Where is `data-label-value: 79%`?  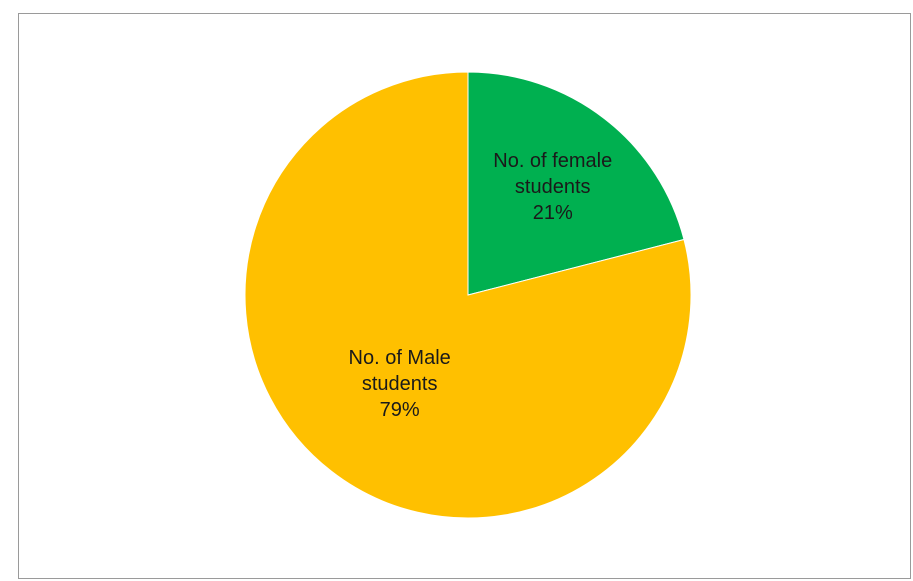 data-label-value: 79% is located at coordinates (400, 410).